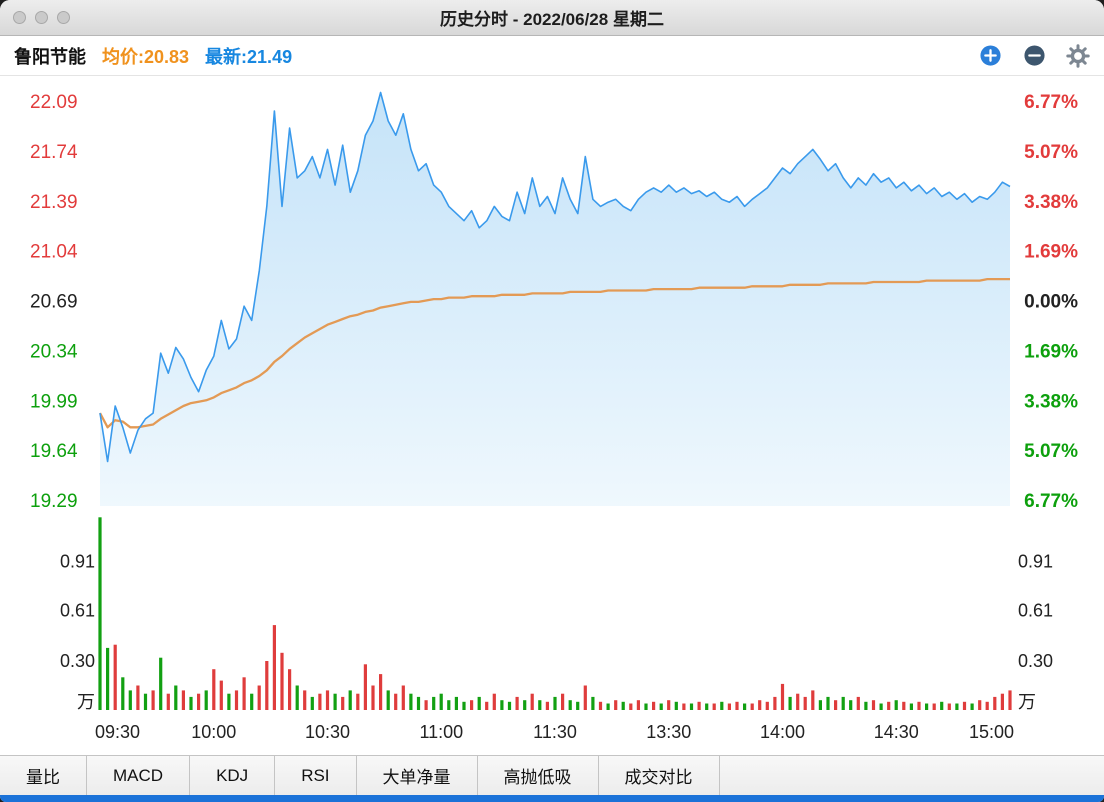 This screenshot has width=1104, height=802. What do you see at coordinates (782, 732) in the screenshot?
I see `time-axis-label: 14:00` at bounding box center [782, 732].